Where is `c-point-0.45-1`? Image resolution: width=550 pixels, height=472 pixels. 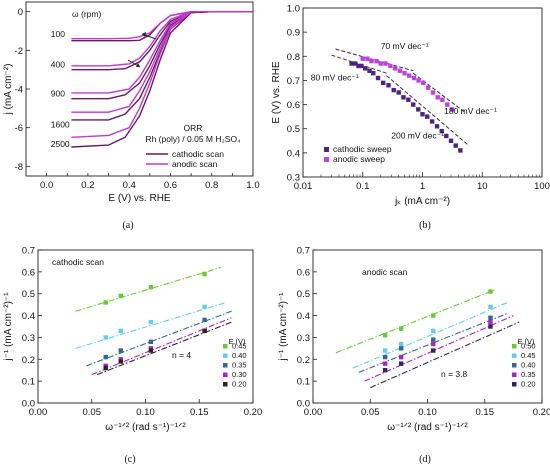
c-point-0.45-1 is located at coordinates (120, 296).